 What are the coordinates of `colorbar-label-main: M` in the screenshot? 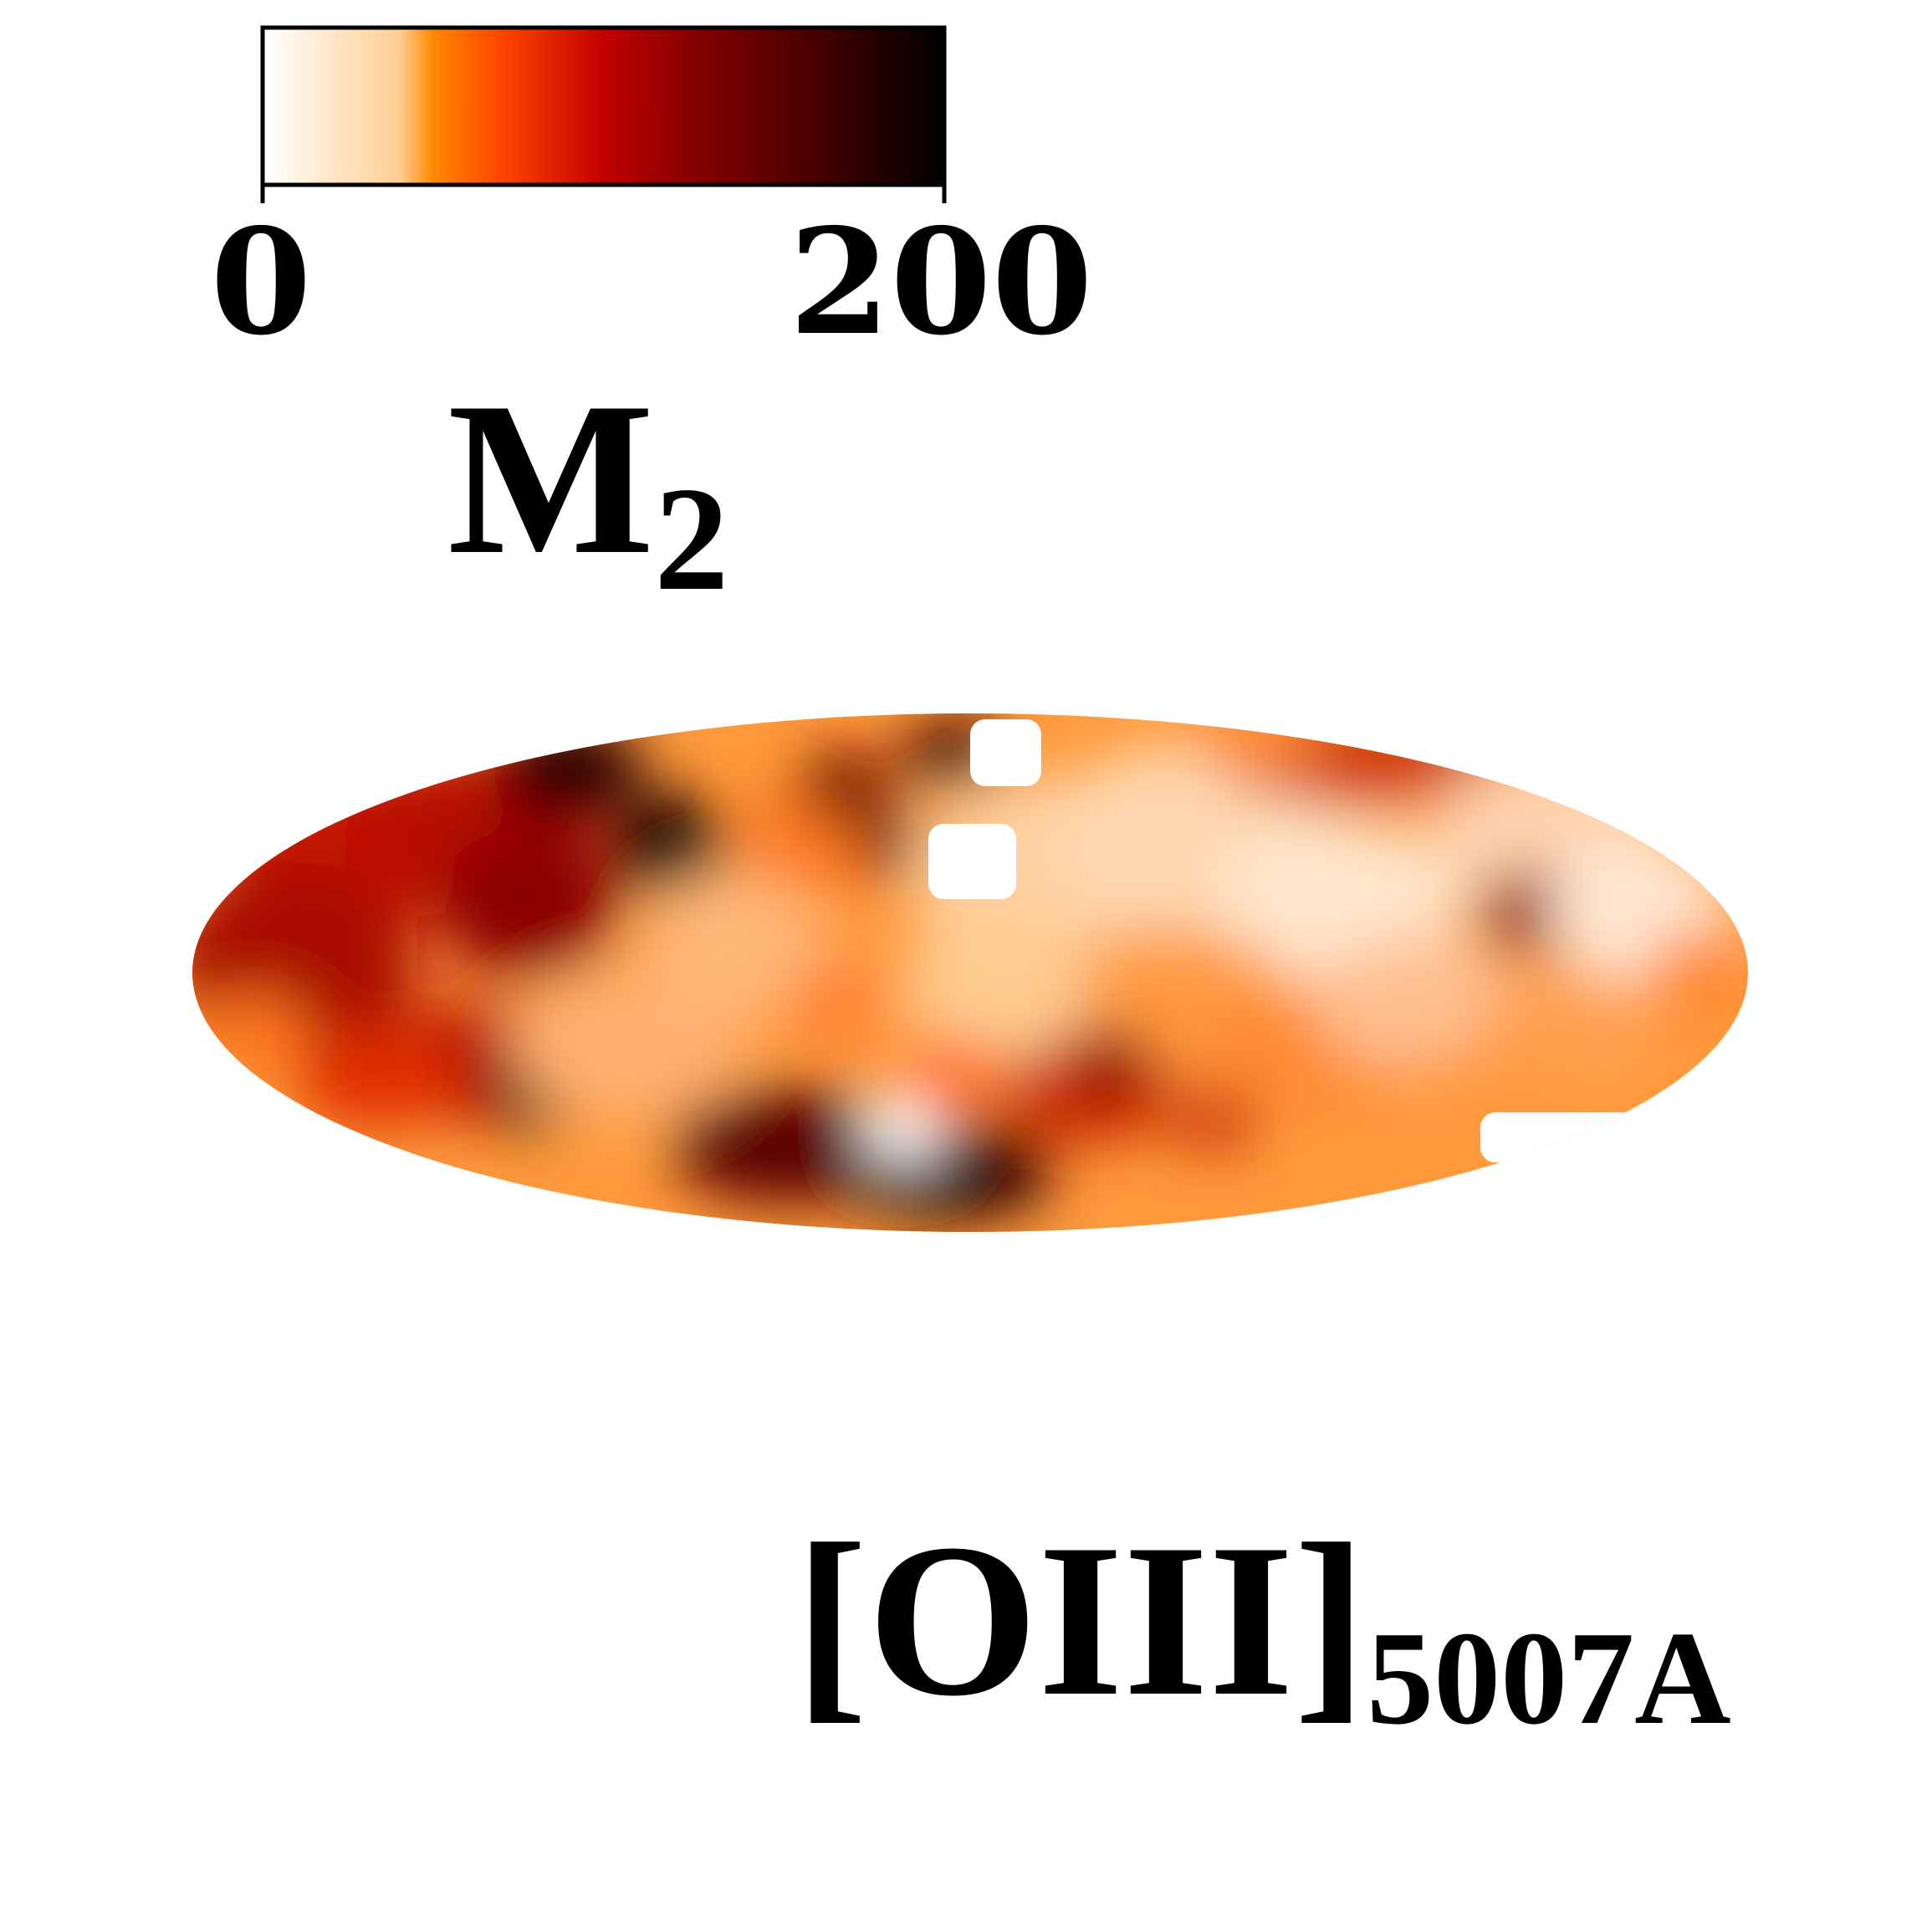 It's located at (550, 478).